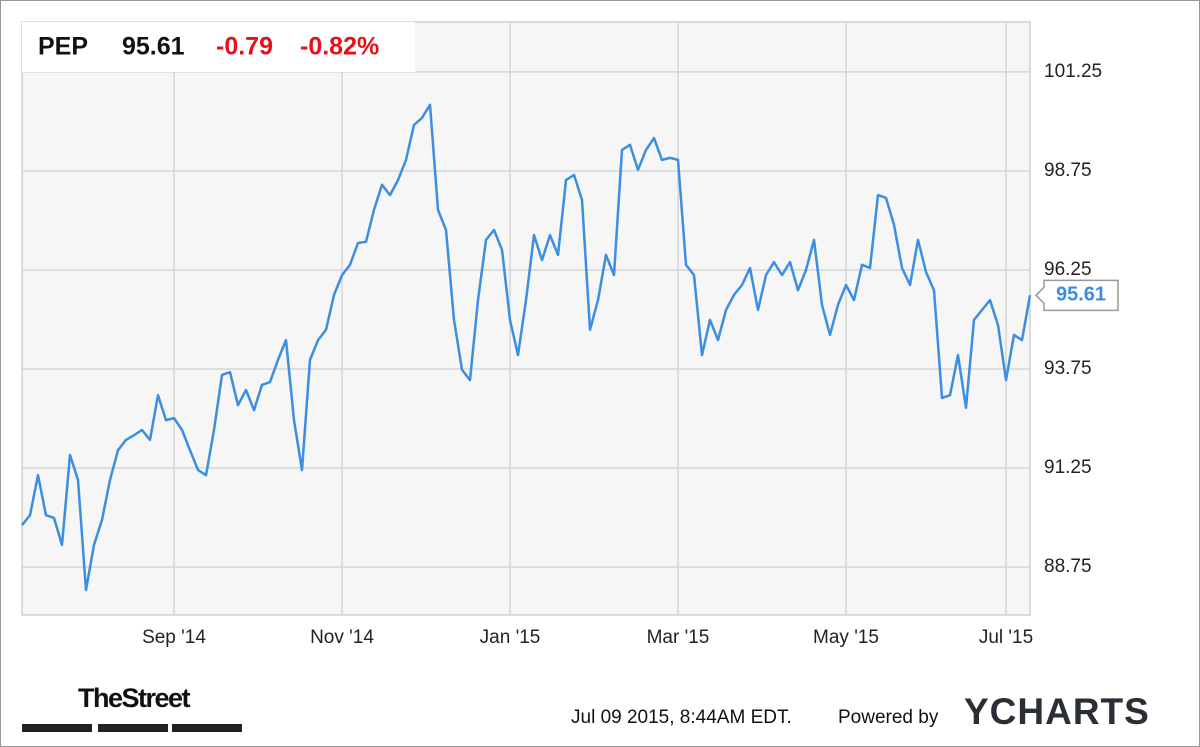  What do you see at coordinates (1068, 467) in the screenshot?
I see `y-tick-label: 91.25` at bounding box center [1068, 467].